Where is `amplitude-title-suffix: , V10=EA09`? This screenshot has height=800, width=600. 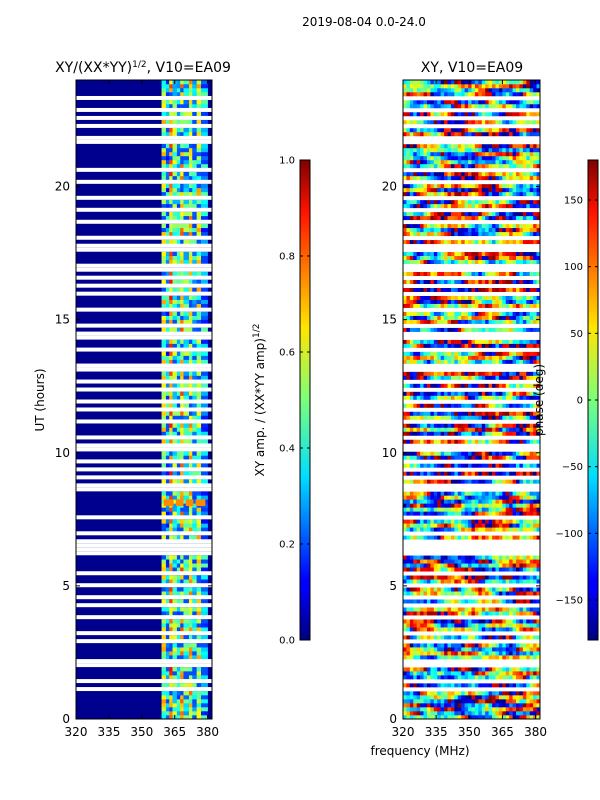
amplitude-title-suffix: , V10=EA09 is located at coordinates (189, 68).